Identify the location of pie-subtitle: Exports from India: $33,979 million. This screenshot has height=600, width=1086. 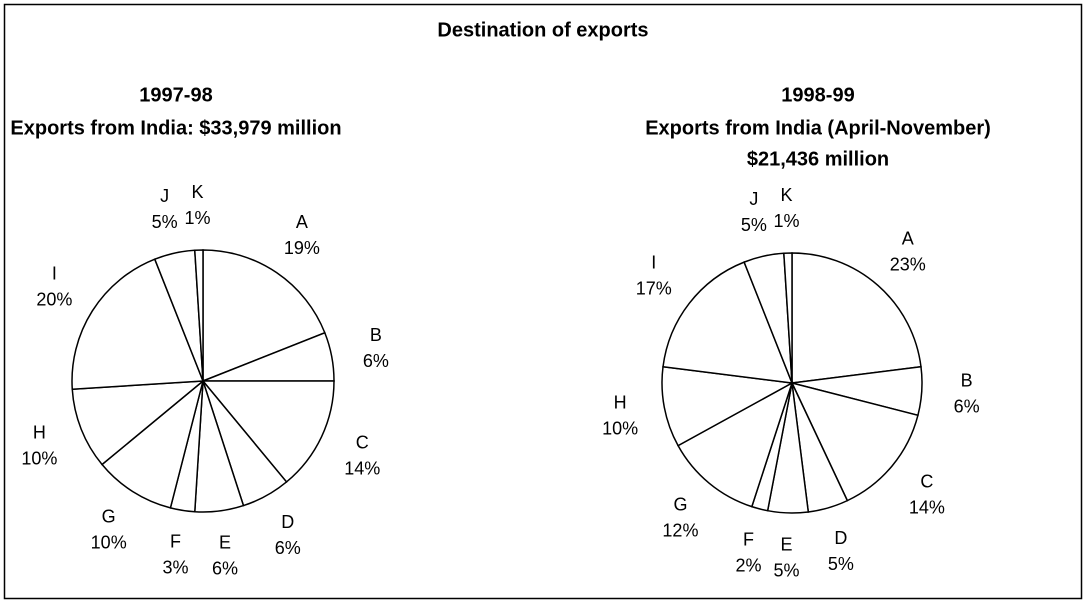
(175, 128).